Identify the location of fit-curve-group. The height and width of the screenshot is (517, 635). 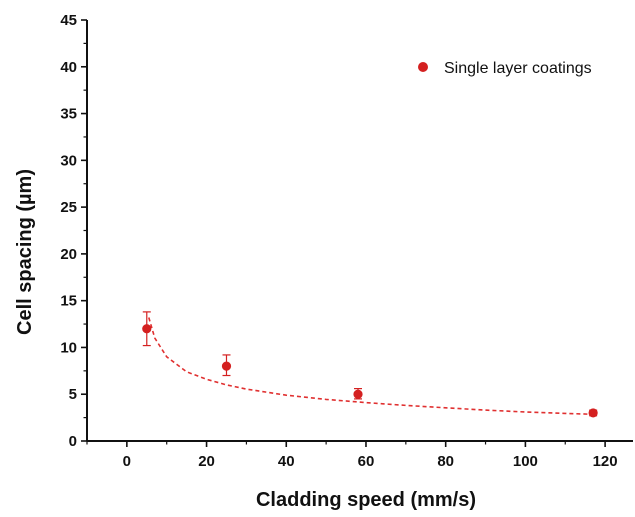
(371, 366).